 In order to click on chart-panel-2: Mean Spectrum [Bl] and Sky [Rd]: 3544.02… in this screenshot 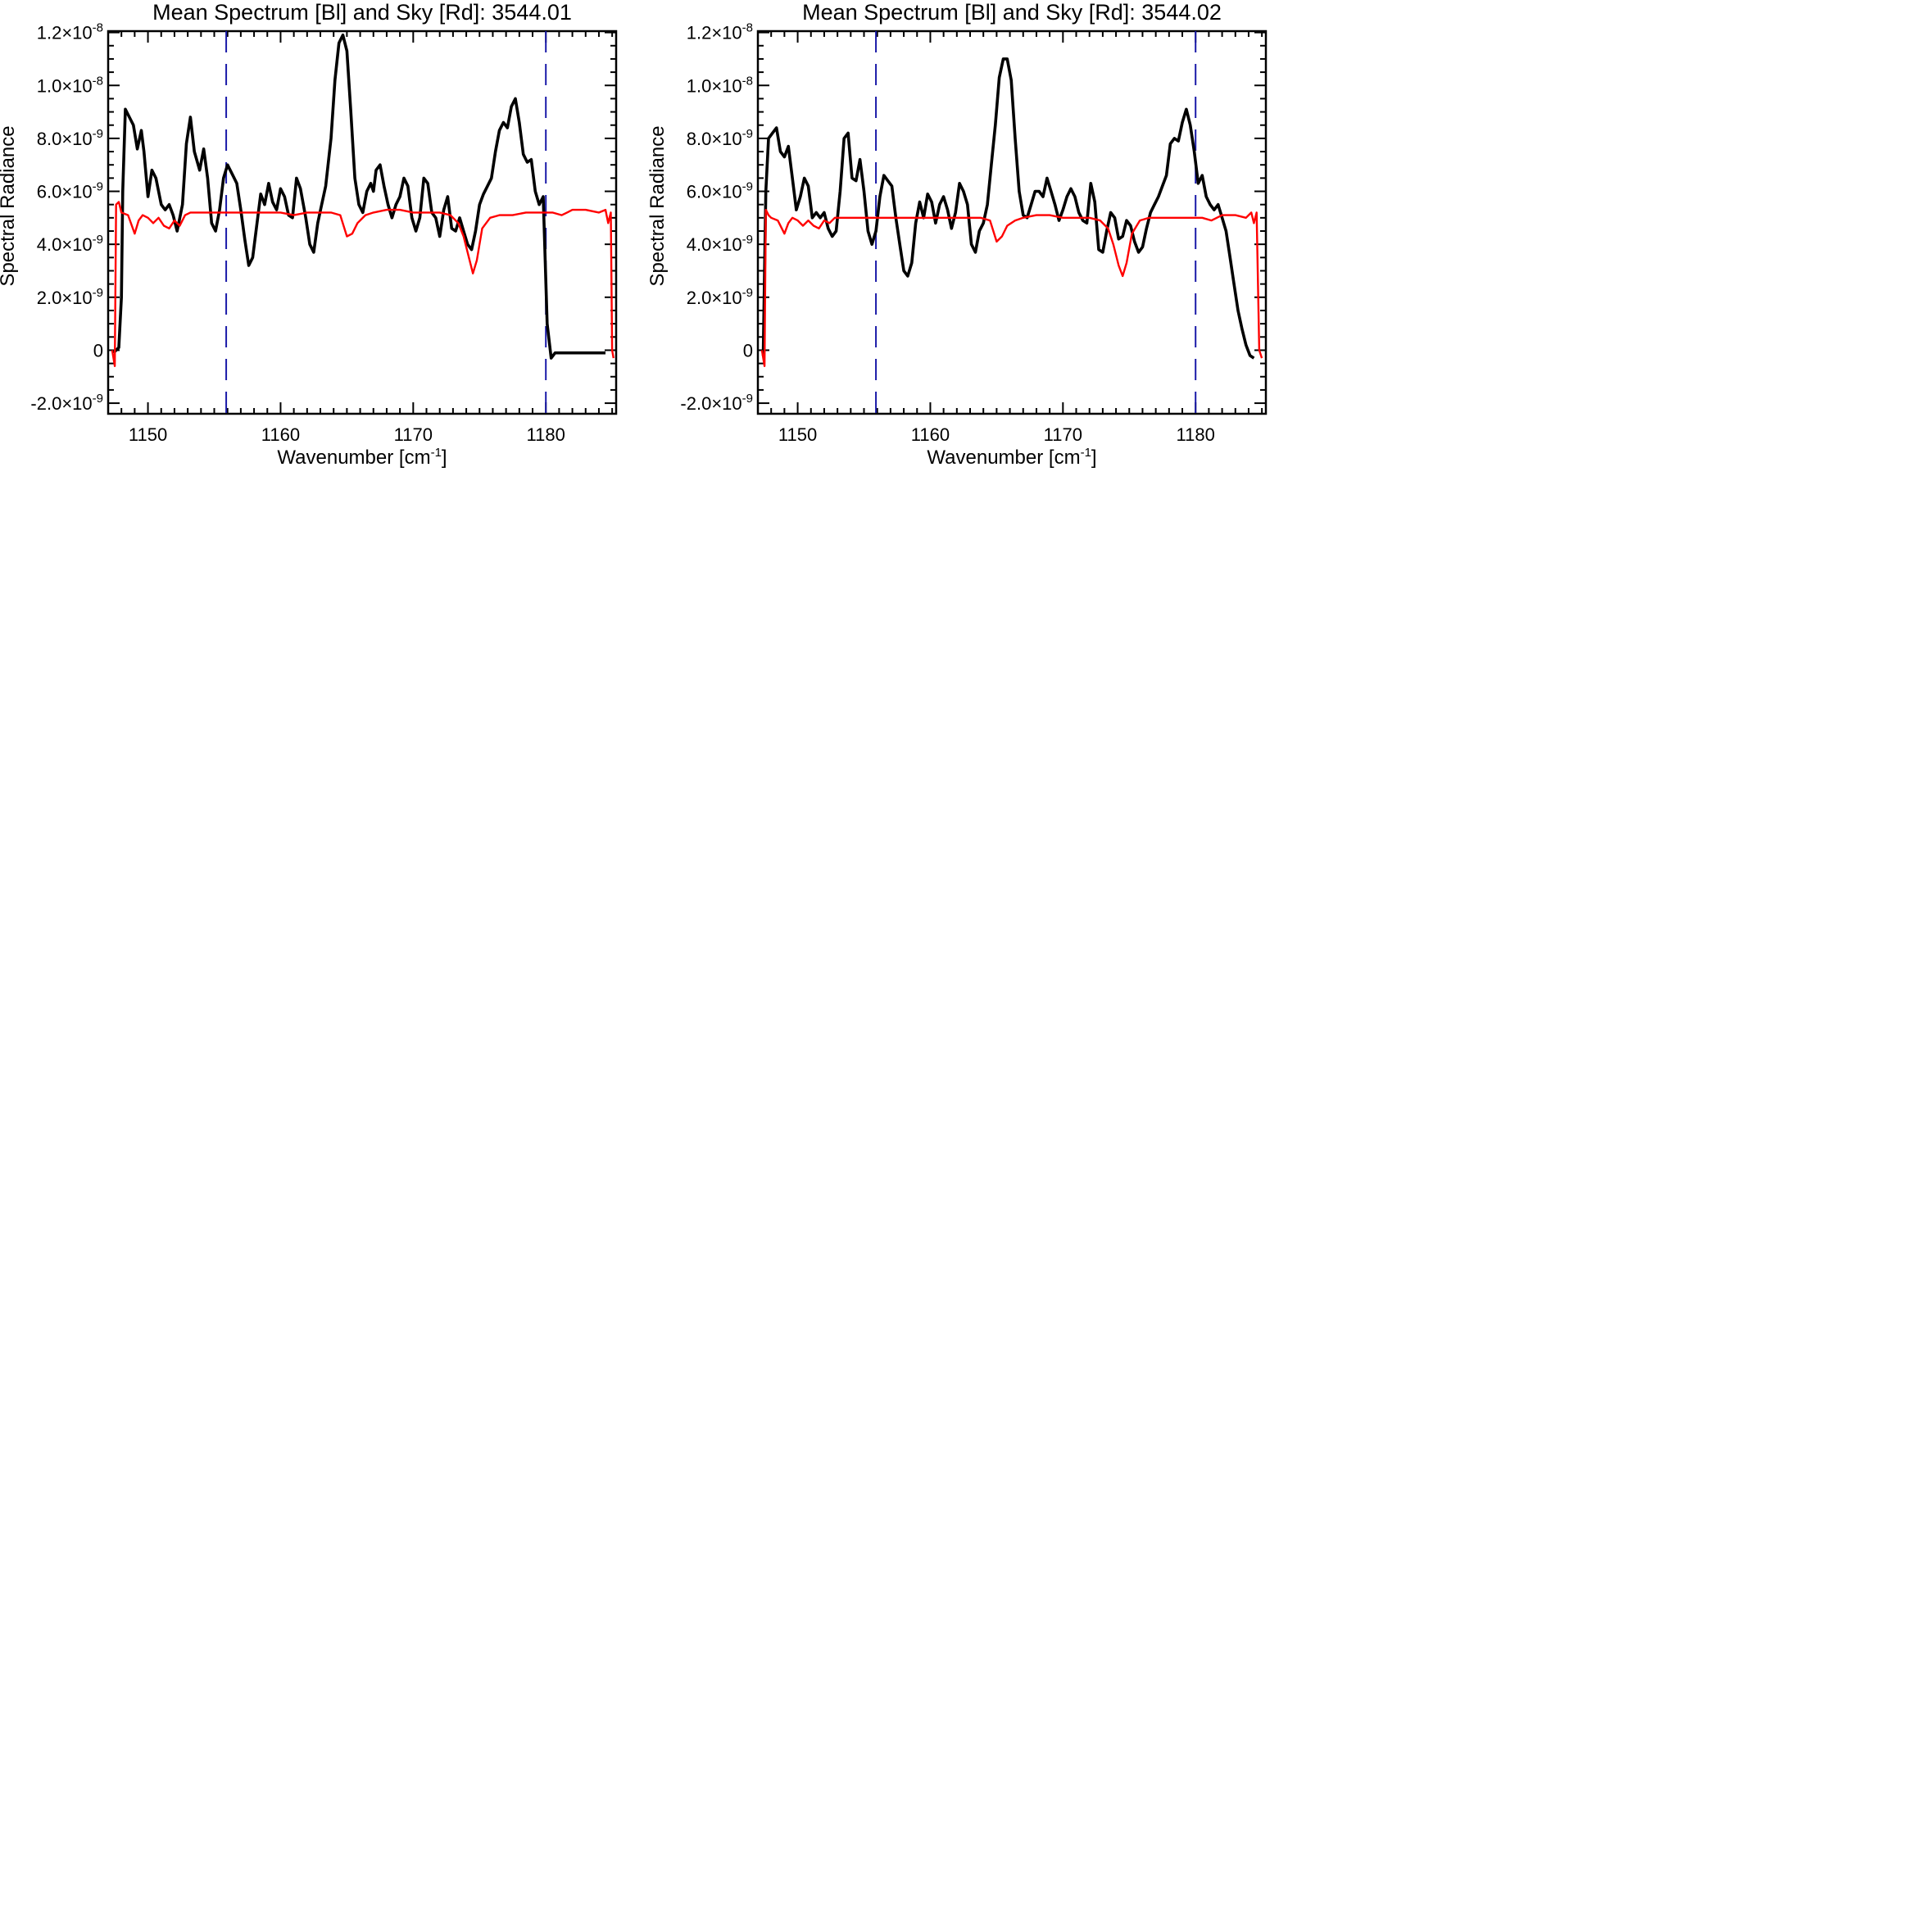, I will do `click(957, 234)`.